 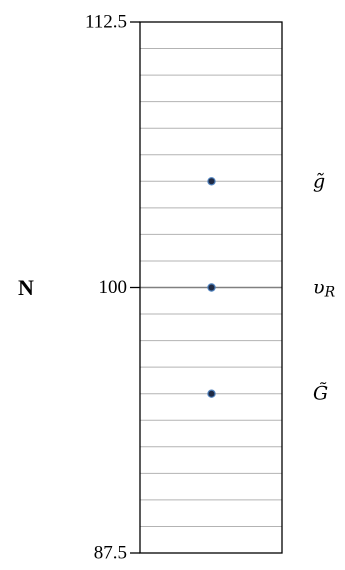 What do you see at coordinates (110, 553) in the screenshot?
I see `y-tick-label: 87.5` at bounding box center [110, 553].